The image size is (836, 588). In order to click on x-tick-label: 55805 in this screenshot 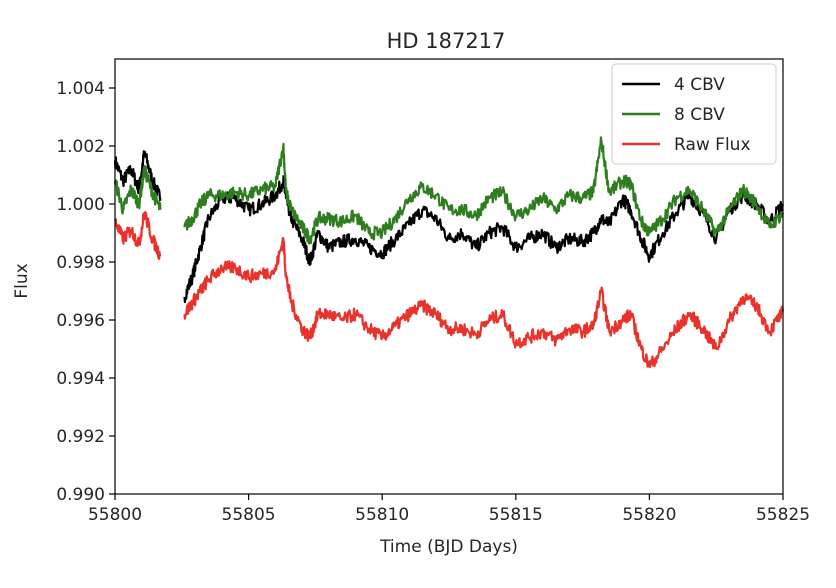, I will do `click(249, 515)`.